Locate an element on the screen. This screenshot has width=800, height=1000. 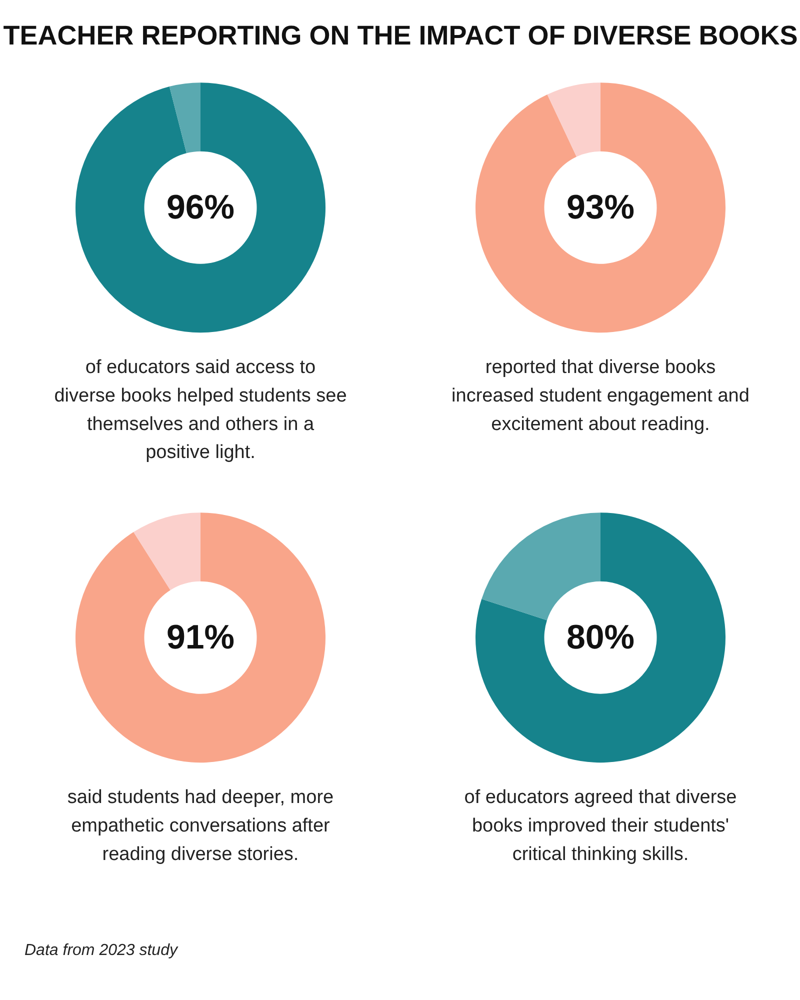
text: of educators said access to diverse books helped students see themselves and others in a positive light. is located at coordinates (200, 410).